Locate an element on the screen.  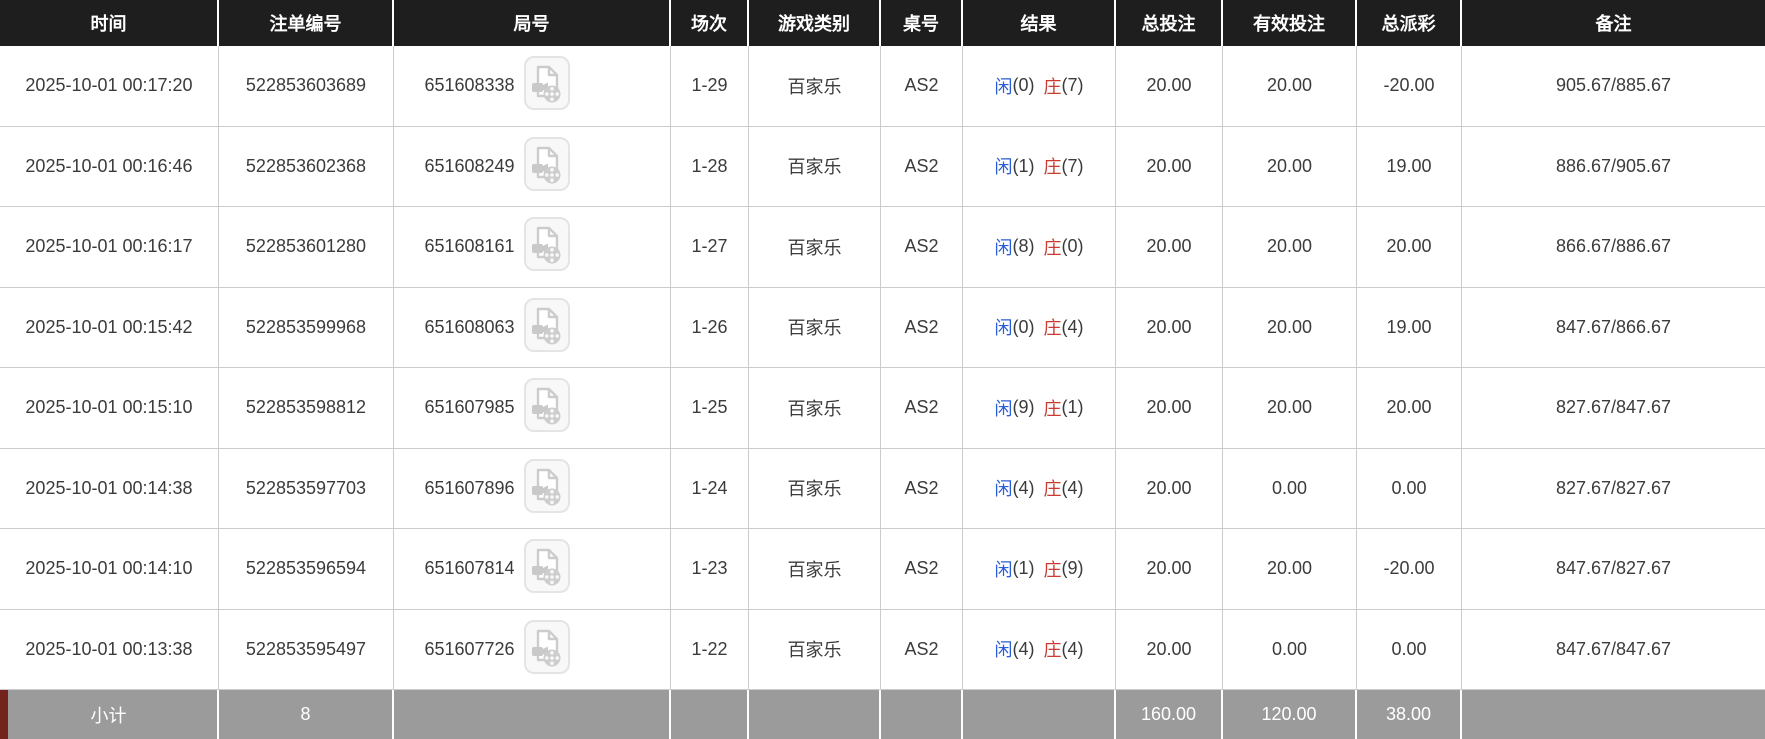
result-cell: 闲 (0) 庄 (7) is located at coordinates (1039, 86).